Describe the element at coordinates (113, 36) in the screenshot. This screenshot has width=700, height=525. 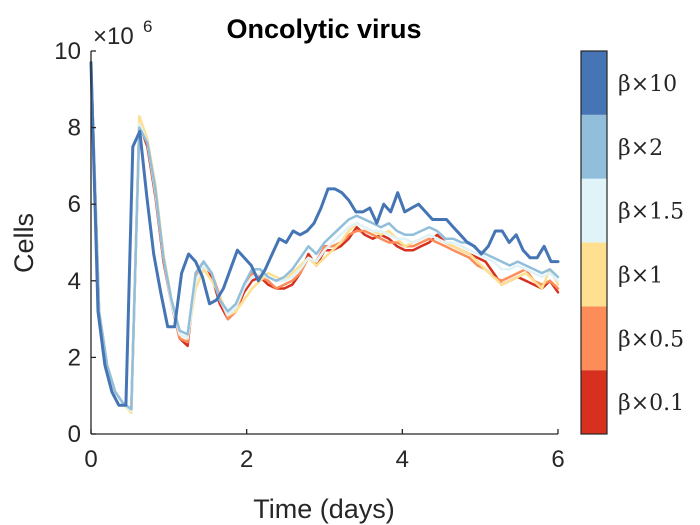
I see `y-axis-exponent-base: ×10` at that location.